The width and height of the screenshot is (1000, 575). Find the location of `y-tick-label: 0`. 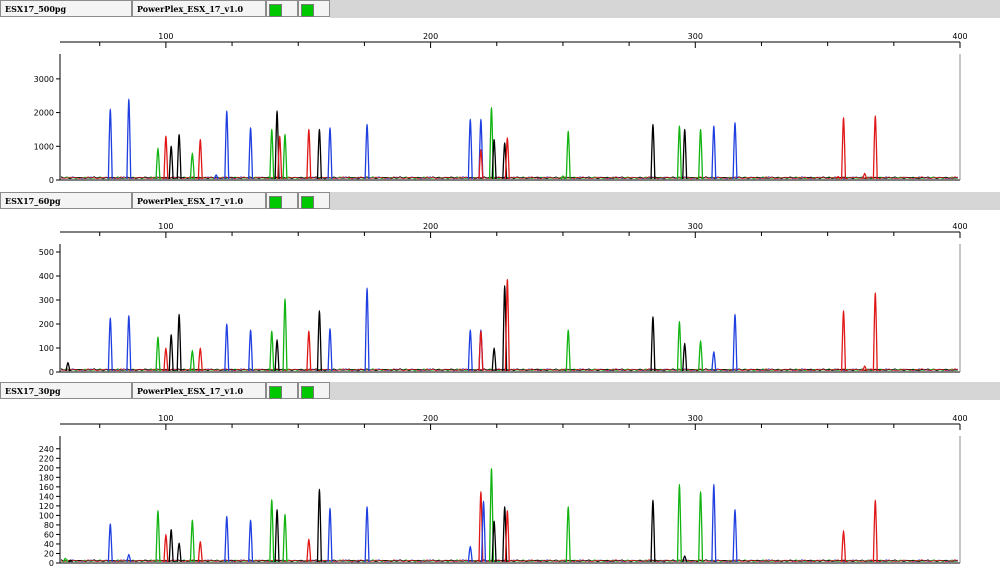

y-tick-label: 0 is located at coordinates (51, 372).